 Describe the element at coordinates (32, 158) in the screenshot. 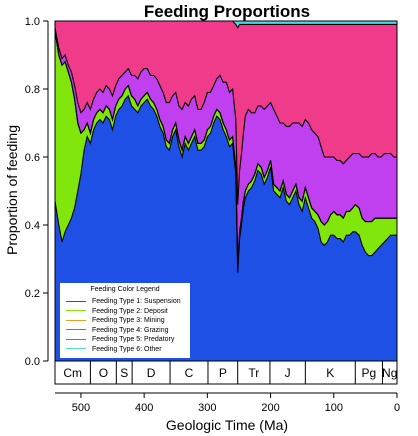

I see `y-tick-label: 0.6` at that location.